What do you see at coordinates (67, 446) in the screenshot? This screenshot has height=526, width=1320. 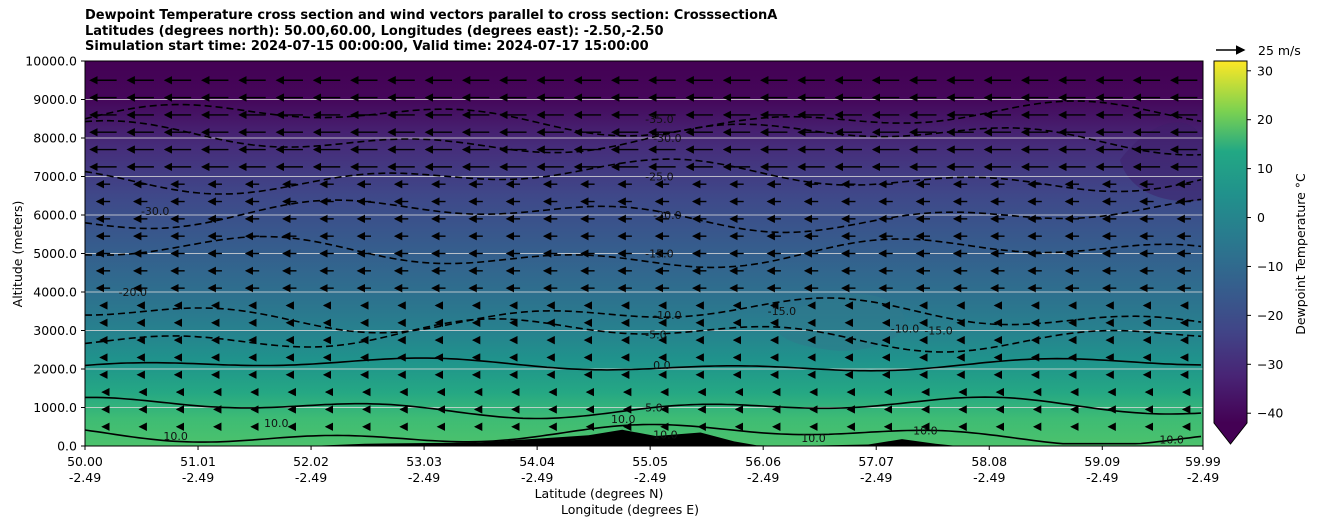 I see `y-tick-label: 0.0` at bounding box center [67, 446].